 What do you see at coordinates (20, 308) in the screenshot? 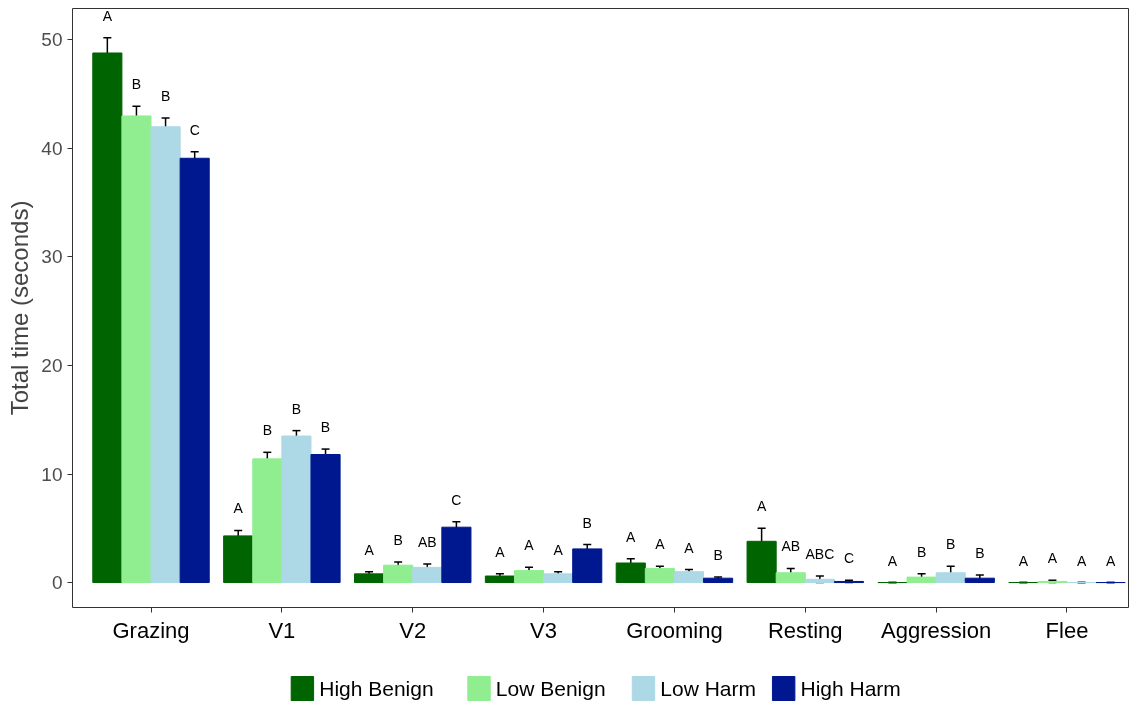
I see `y-axis-title: Total time (seconds)` at bounding box center [20, 308].